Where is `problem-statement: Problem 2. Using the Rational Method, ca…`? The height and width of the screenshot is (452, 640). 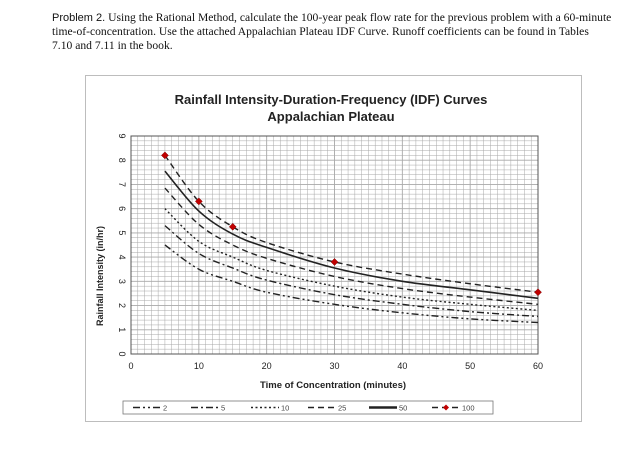 problem-statement: Problem 2. Using the Rational Method, ca… is located at coordinates (332, 32).